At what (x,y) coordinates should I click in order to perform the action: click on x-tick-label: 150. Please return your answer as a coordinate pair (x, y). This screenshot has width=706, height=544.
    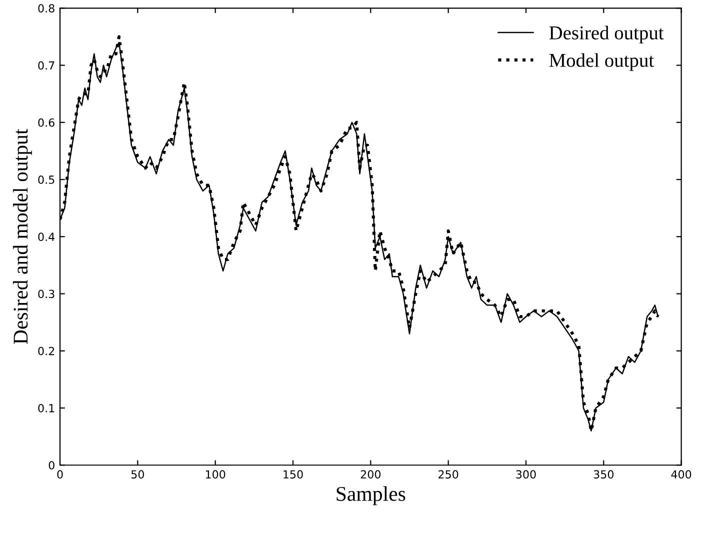
    Looking at the image, I should click on (293, 474).